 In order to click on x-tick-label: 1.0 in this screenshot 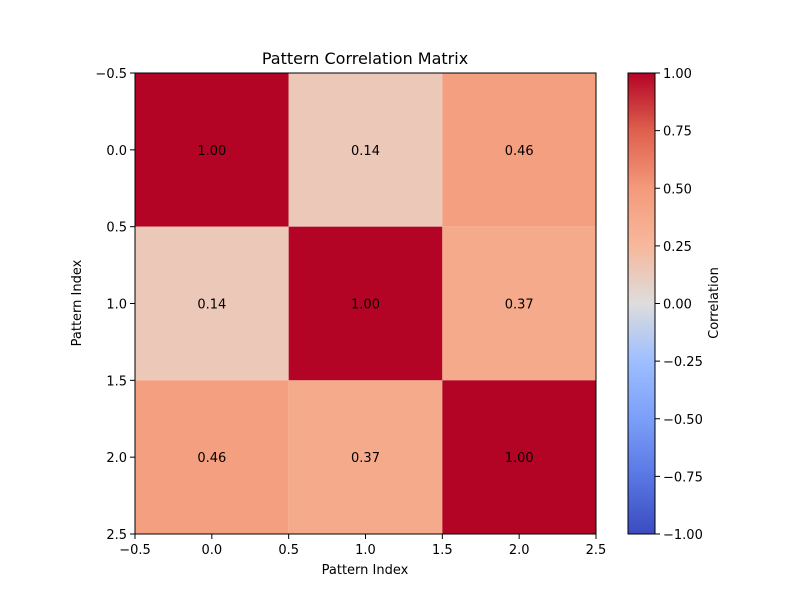, I will do `click(365, 550)`.